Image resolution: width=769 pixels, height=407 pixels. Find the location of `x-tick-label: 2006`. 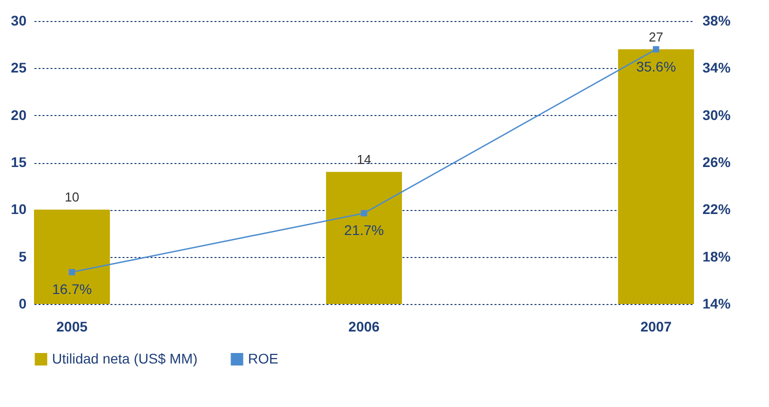

x-tick-label: 2006 is located at coordinates (364, 326).